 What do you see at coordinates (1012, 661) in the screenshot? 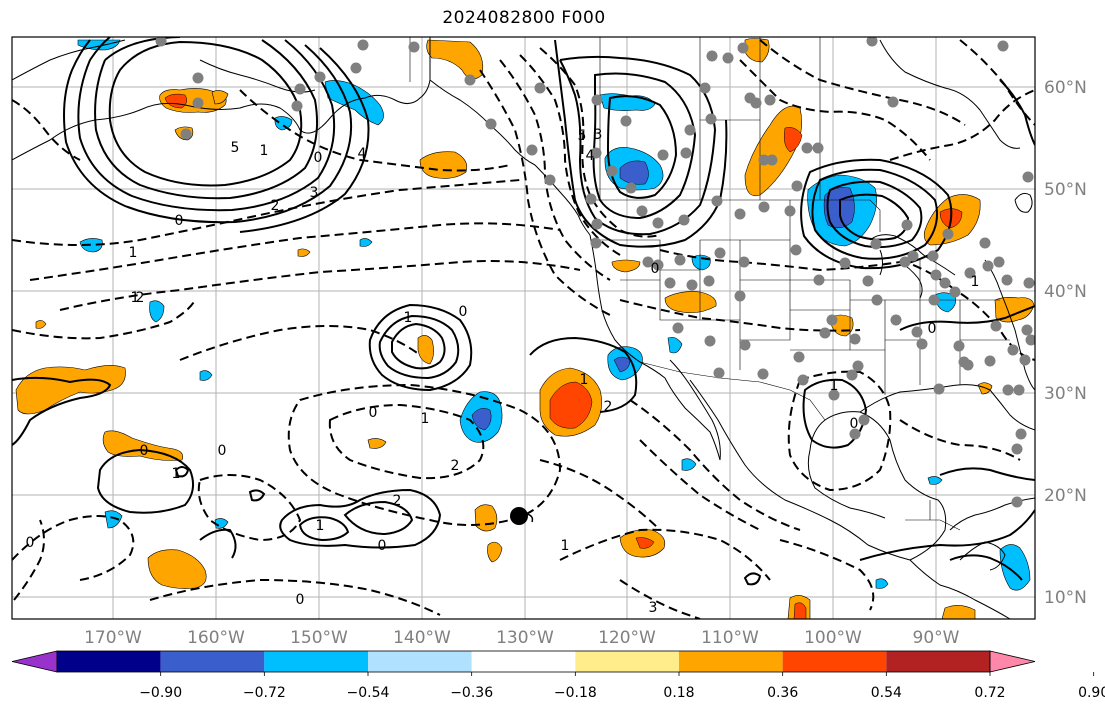
I see `colorbar-extend-max` at bounding box center [1012, 661].